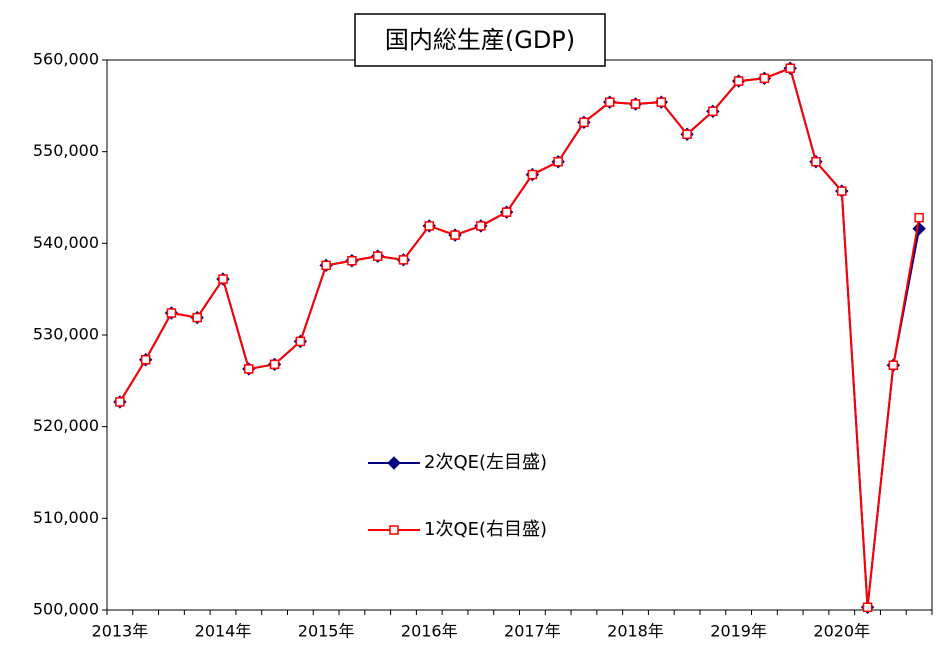 This screenshot has width=942, height=670. Describe the element at coordinates (66, 242) in the screenshot. I see `y-tick-label: 540,000` at that location.